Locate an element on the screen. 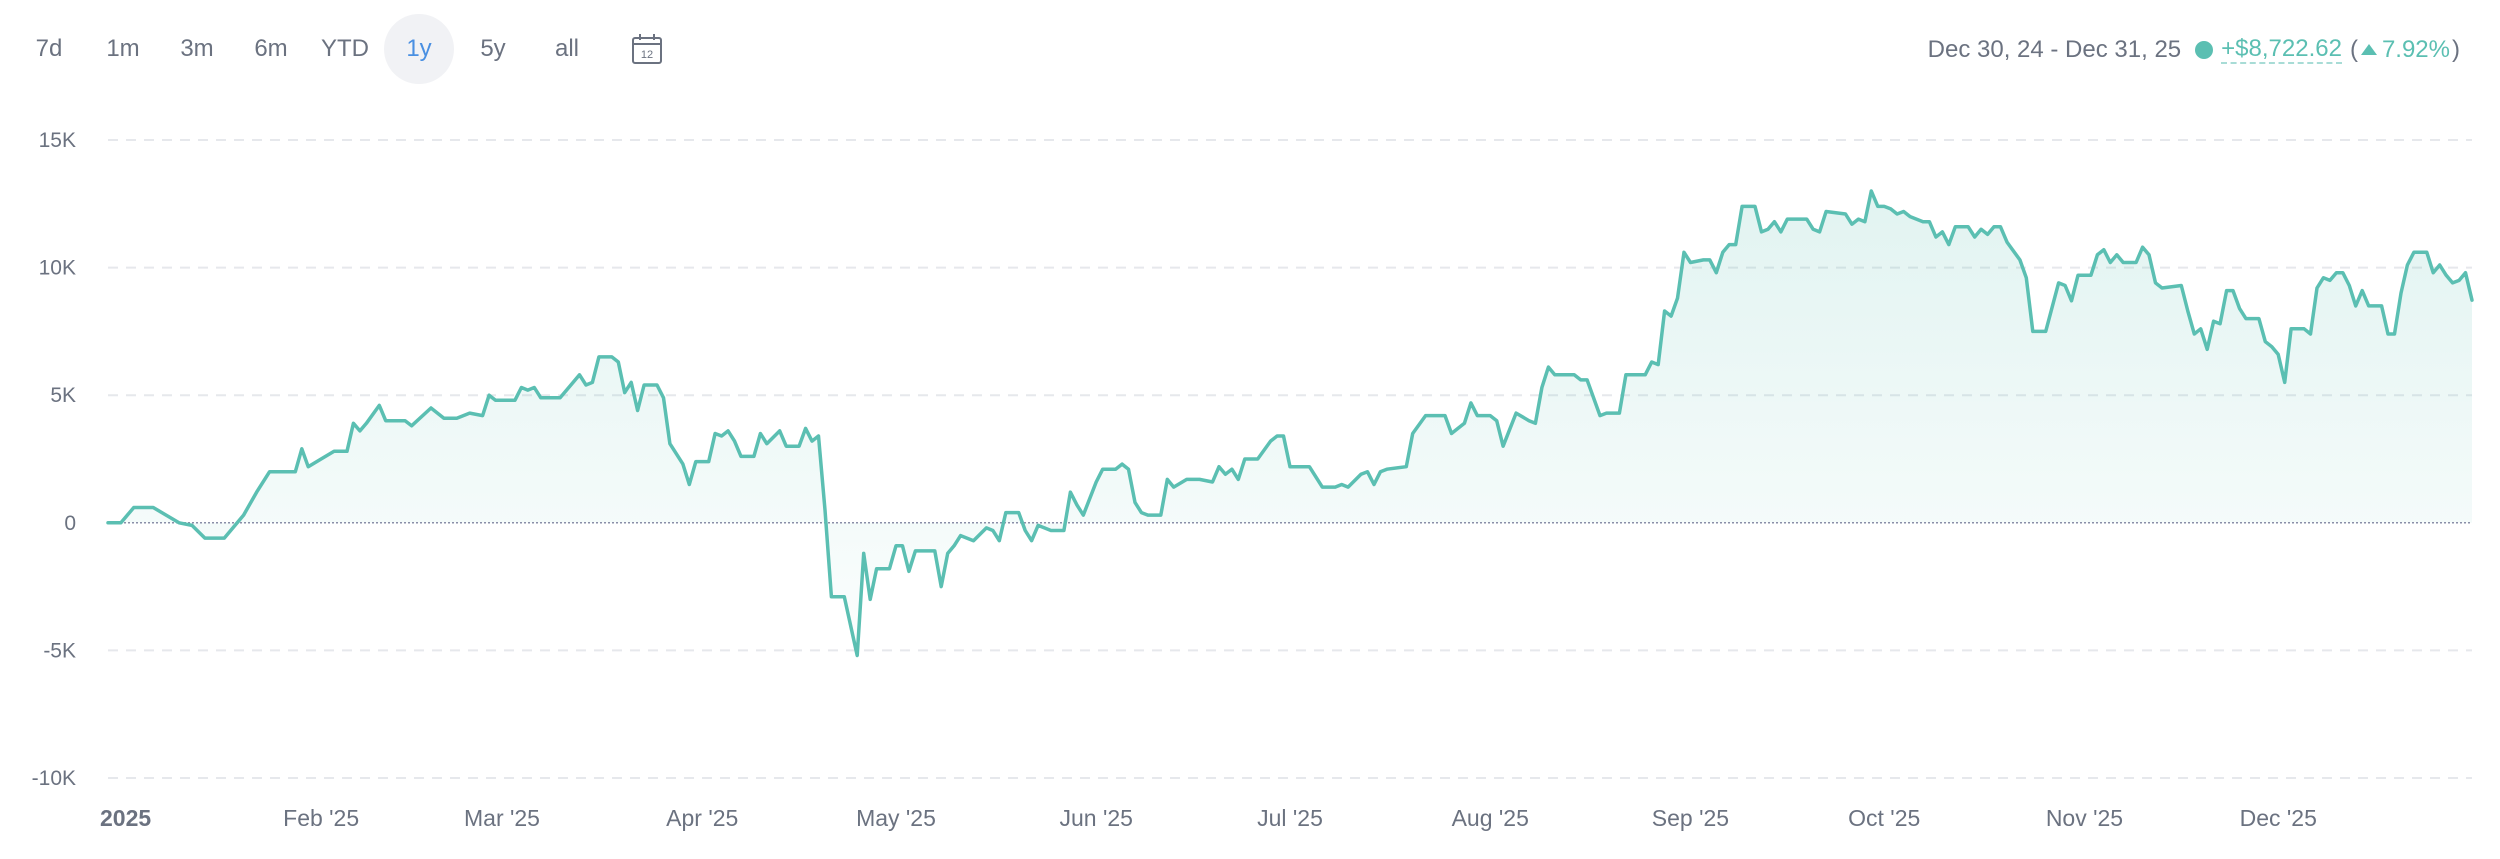 This screenshot has height=859, width=2500. close-paren: ) is located at coordinates (2456, 49).